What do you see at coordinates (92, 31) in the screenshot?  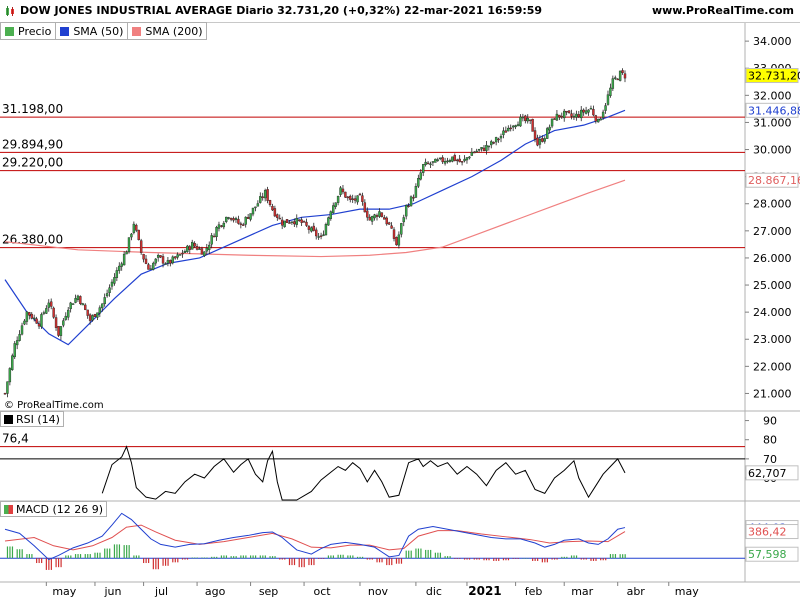 I see `legend-item-sma50: SMA (50)` at bounding box center [92, 31].